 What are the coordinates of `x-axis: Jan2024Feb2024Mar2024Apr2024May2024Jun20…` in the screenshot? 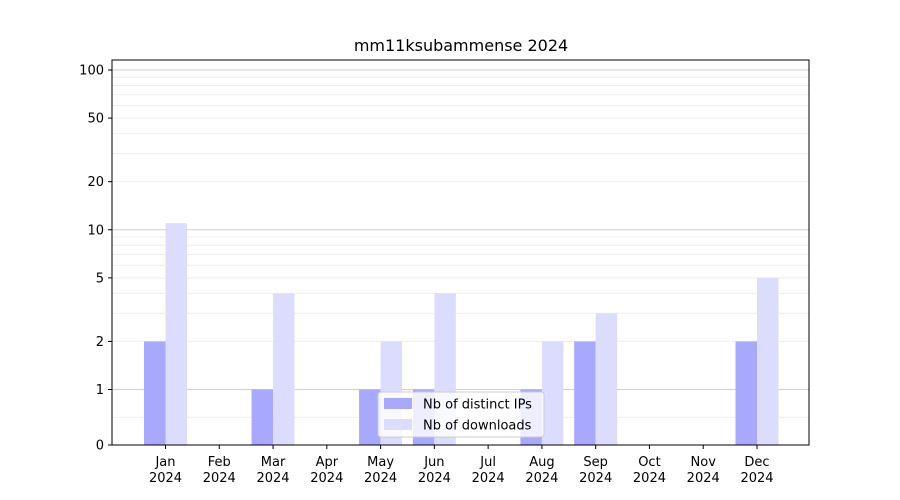 It's located at (461, 465).